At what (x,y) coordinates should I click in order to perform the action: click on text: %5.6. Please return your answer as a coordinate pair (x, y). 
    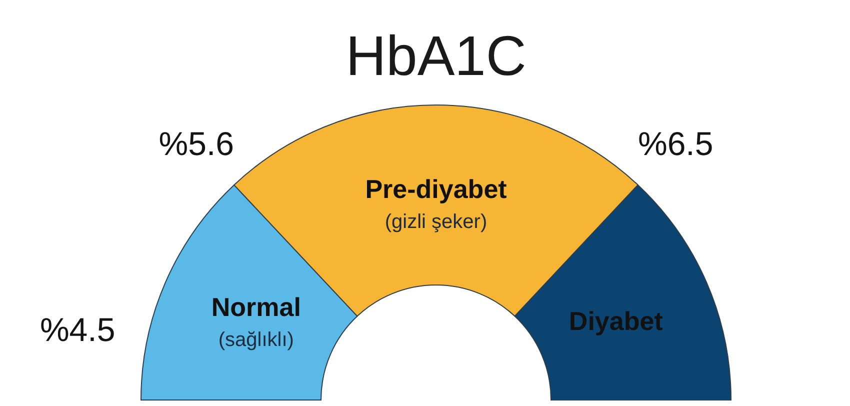
    Looking at the image, I should click on (196, 143).